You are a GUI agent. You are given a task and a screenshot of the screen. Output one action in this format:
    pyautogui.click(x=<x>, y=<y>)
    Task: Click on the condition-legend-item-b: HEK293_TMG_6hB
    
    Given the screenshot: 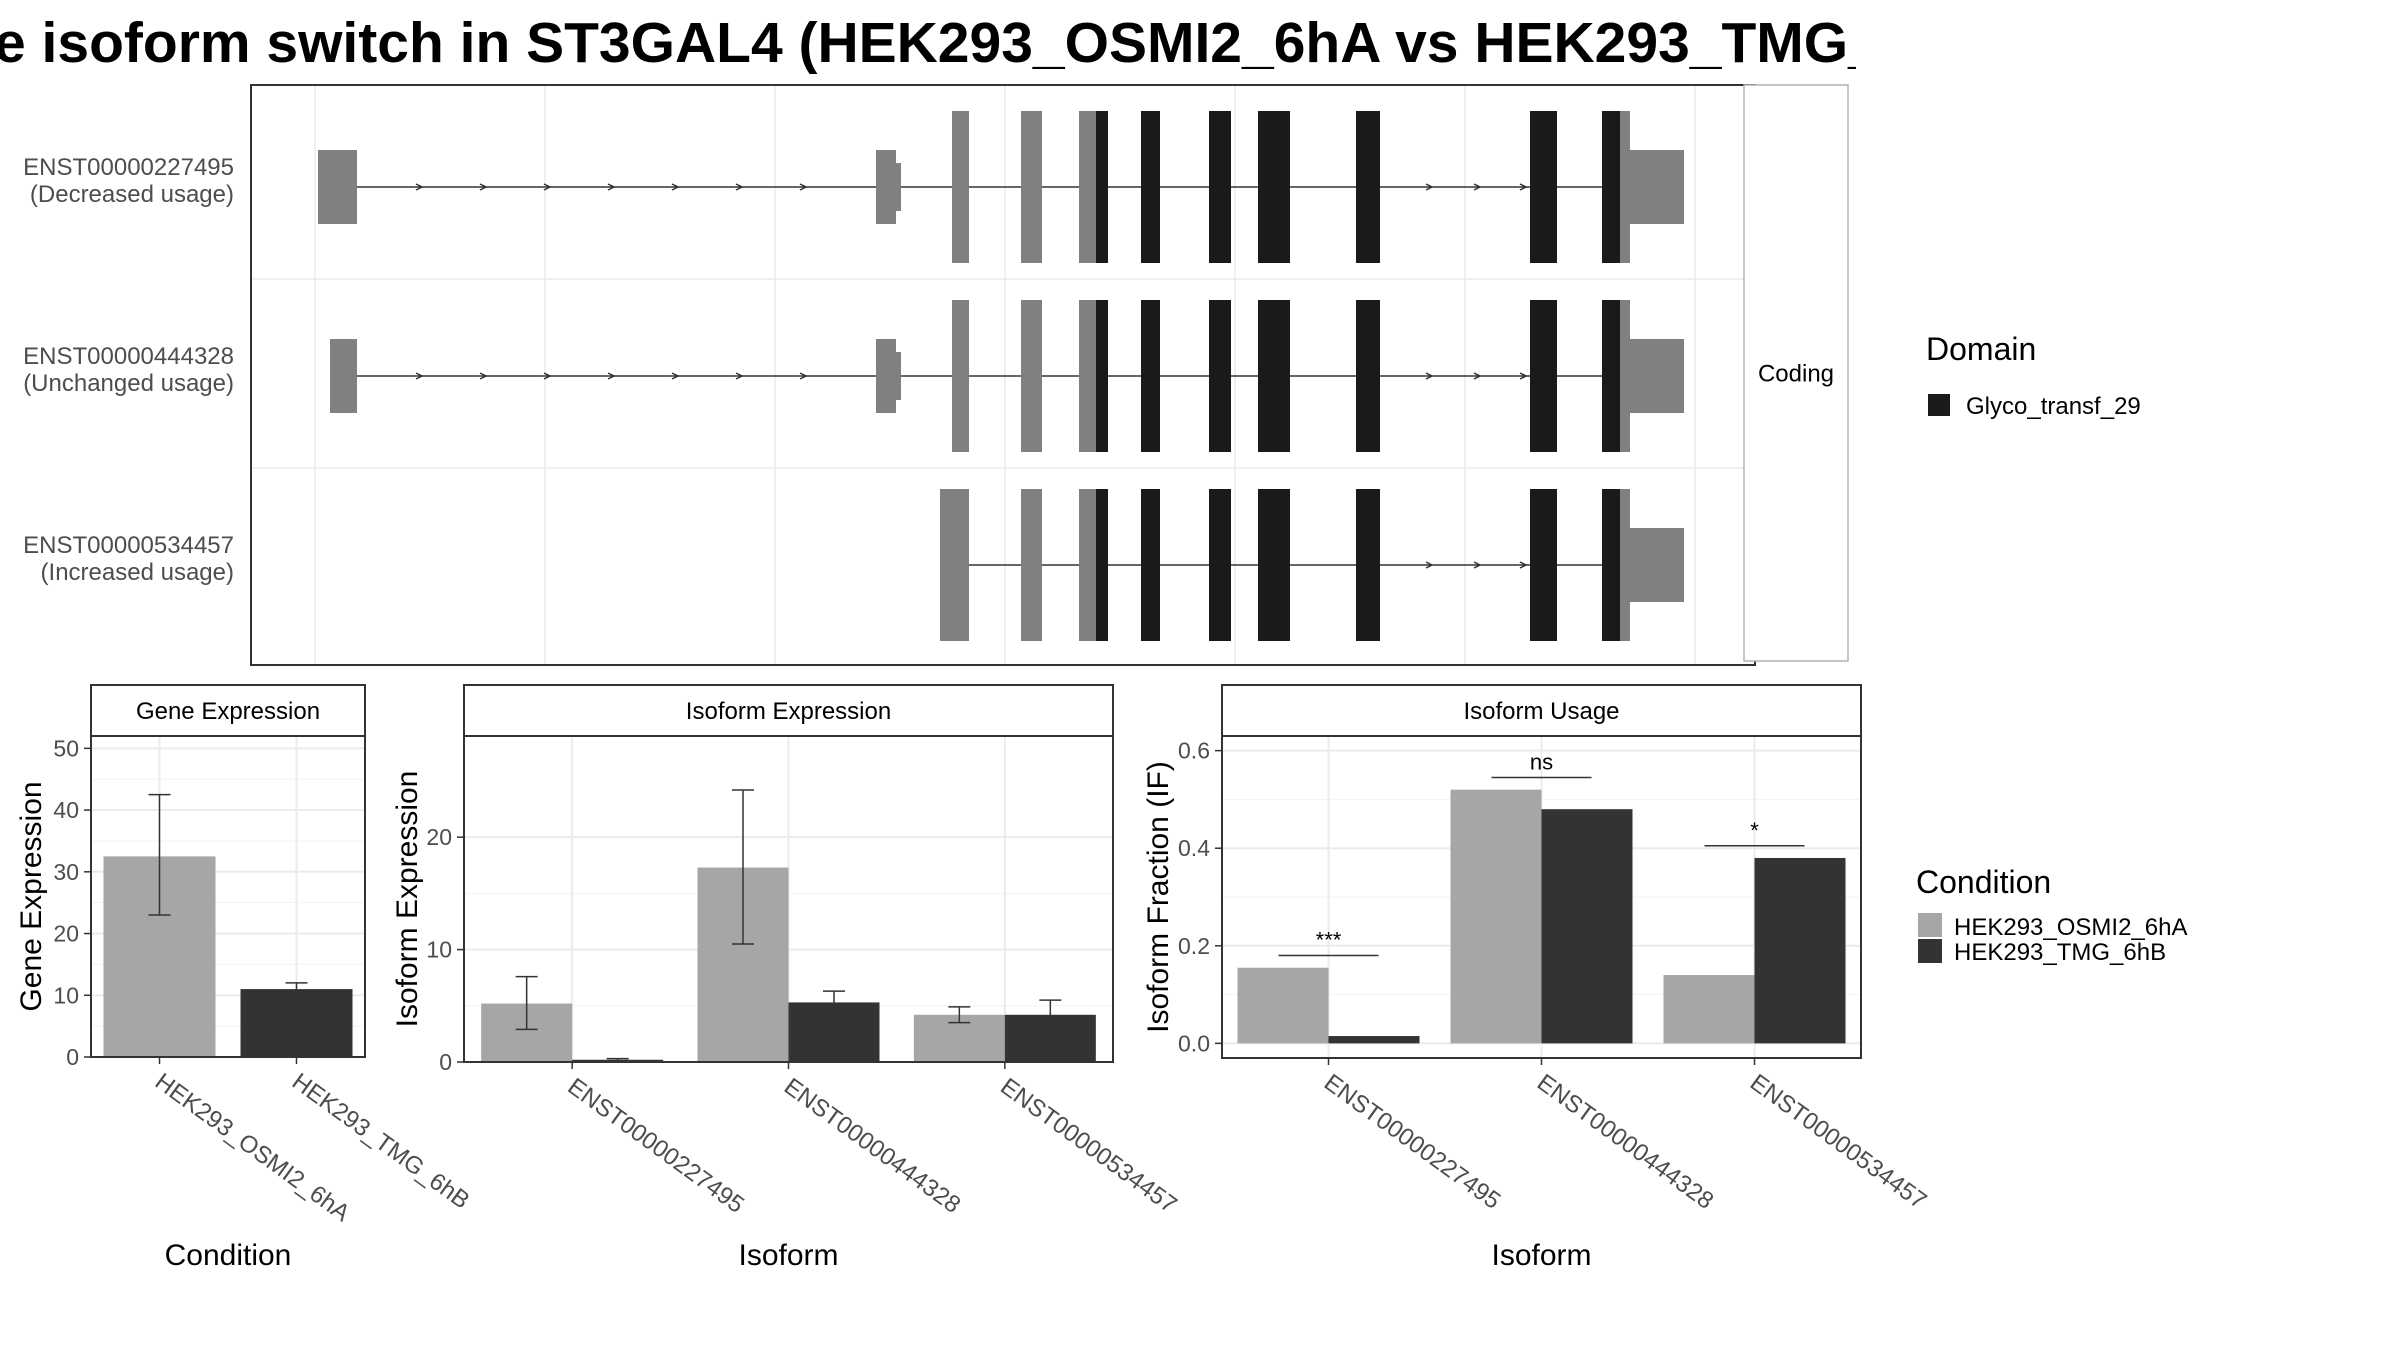 What is the action you would take?
    pyautogui.click(x=2060, y=952)
    